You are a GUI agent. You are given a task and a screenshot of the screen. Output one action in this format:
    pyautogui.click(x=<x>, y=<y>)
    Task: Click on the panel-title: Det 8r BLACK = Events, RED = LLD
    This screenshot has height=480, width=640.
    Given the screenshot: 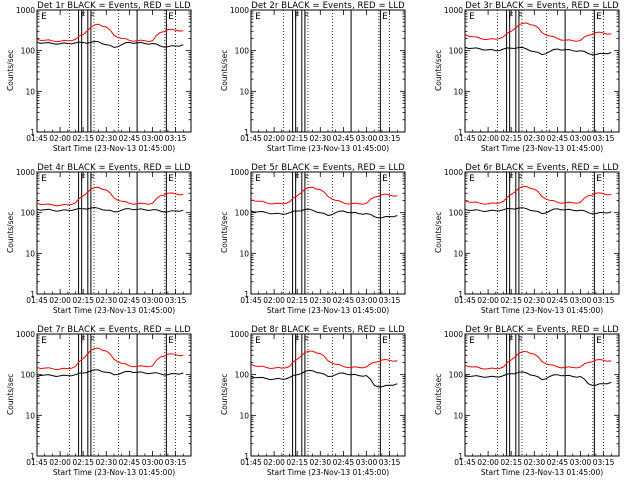 What is the action you would take?
    pyautogui.click(x=328, y=330)
    